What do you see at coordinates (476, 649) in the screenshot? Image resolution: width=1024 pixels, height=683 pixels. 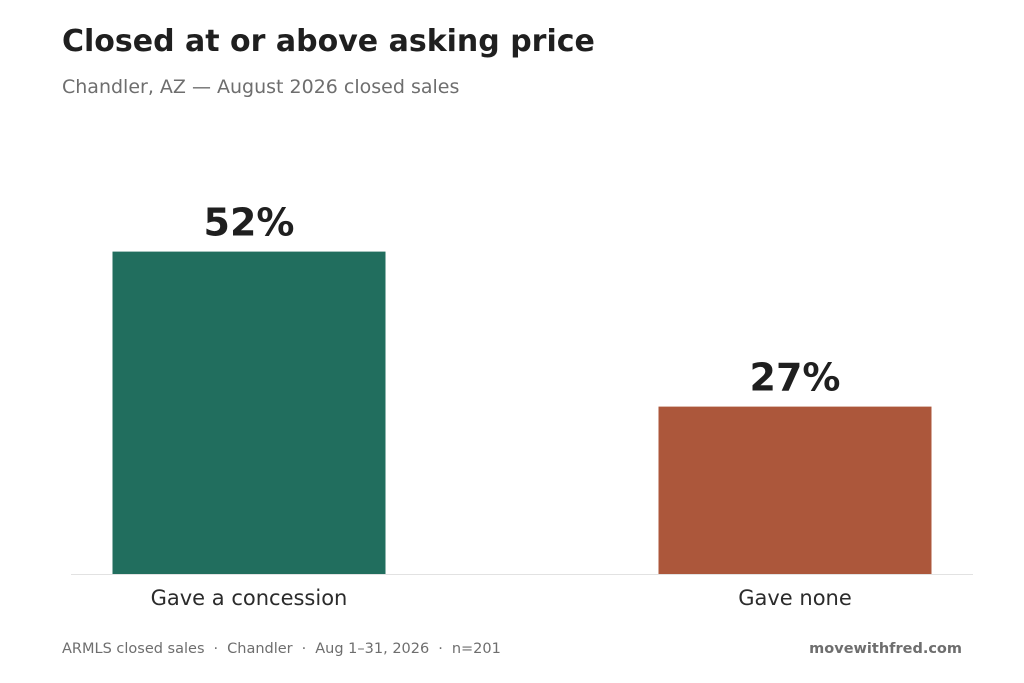 I see `footer-source-sample-size: n=201` at bounding box center [476, 649].